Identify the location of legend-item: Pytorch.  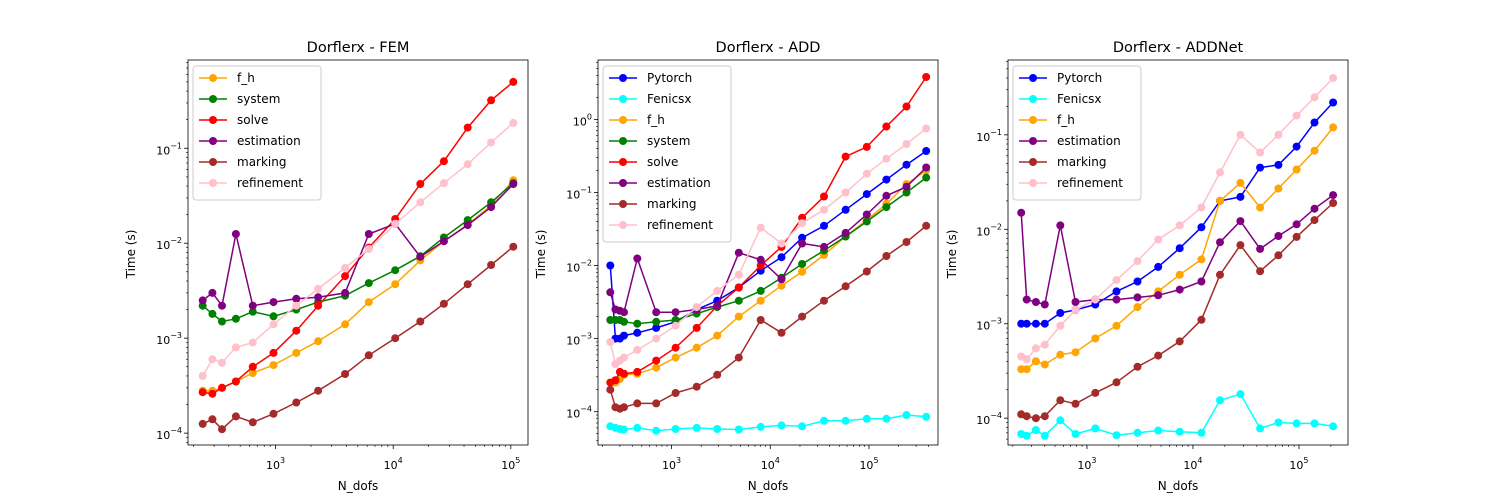
(1060, 78).